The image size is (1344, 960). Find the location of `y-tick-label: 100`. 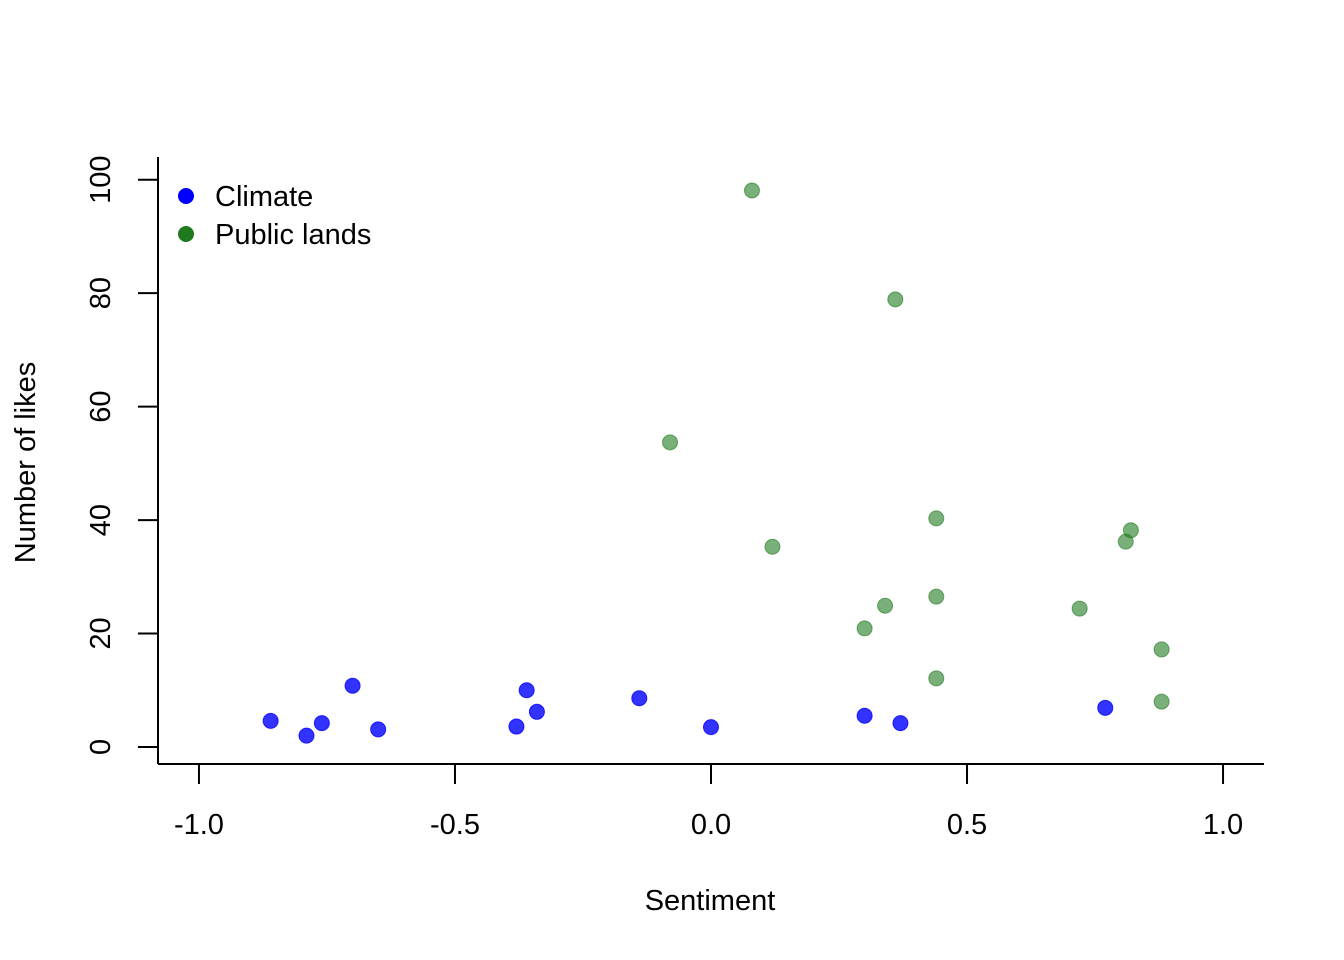

y-tick-label: 100 is located at coordinates (101, 179).